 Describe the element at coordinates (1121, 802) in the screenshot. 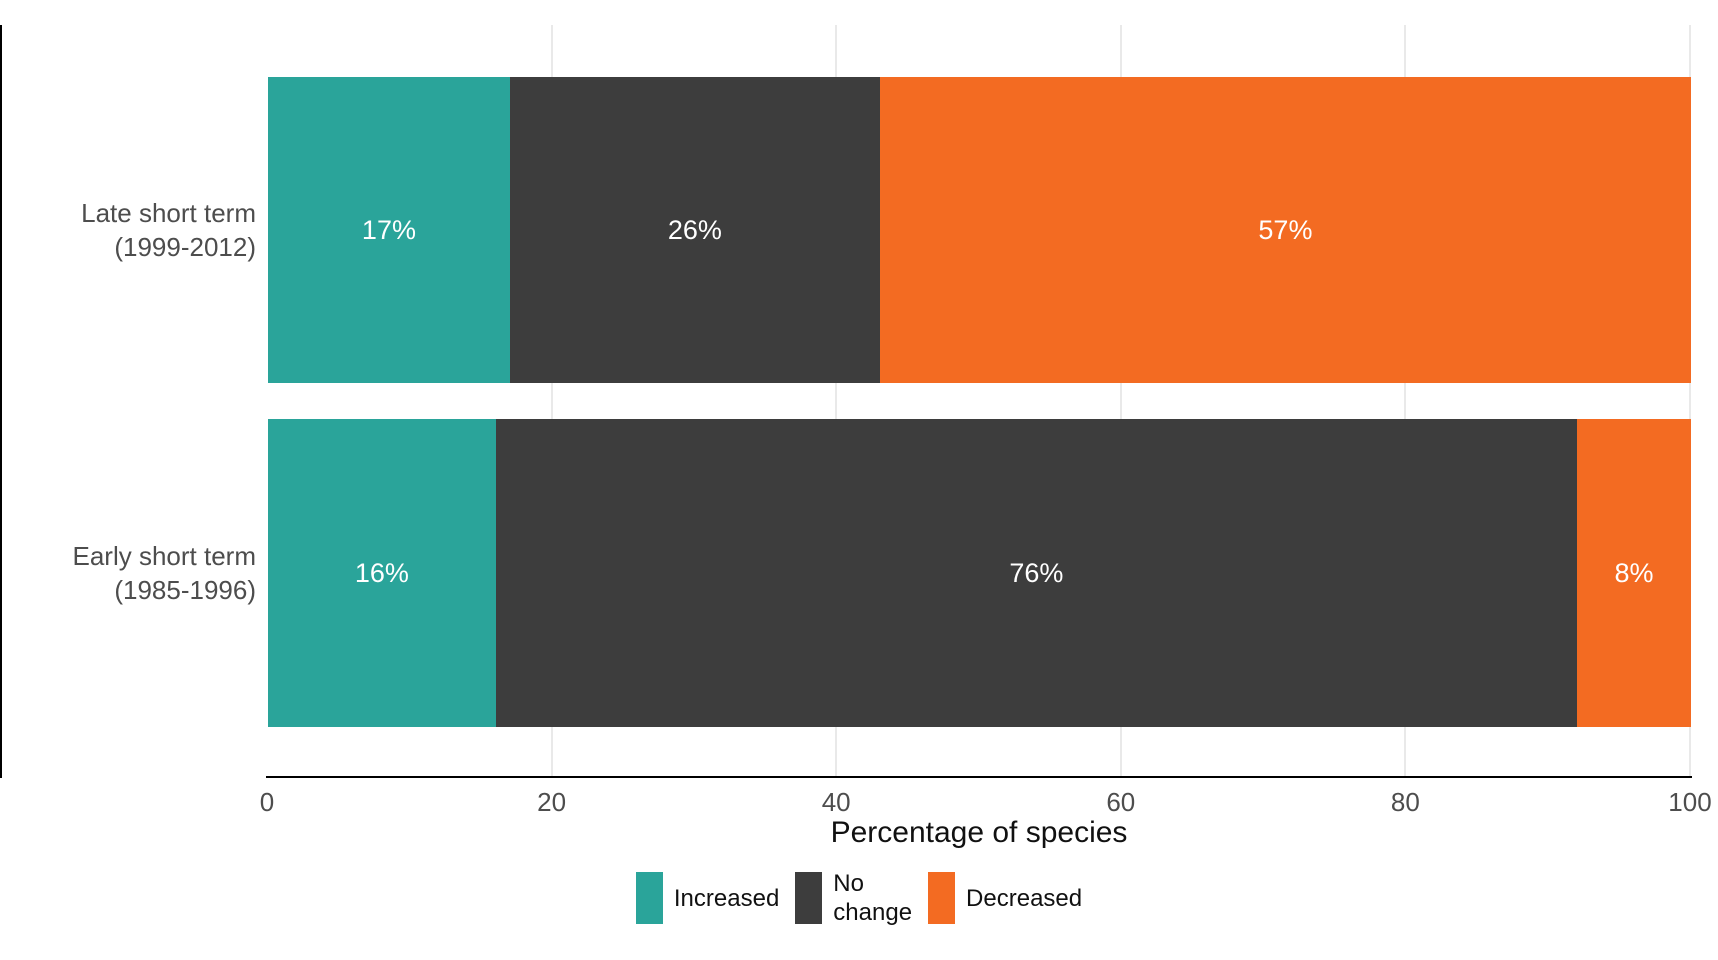

I see `x-tick-label-60: 60` at that location.